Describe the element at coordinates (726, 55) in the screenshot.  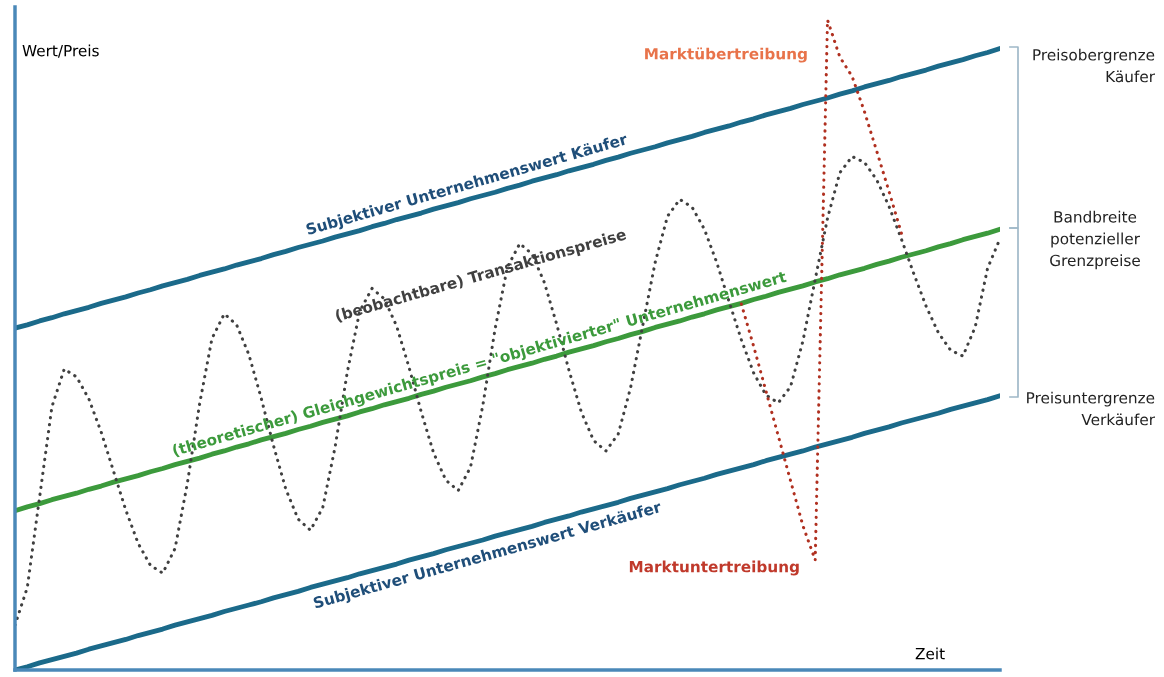
I see `annotation: Marktübertreibung` at that location.